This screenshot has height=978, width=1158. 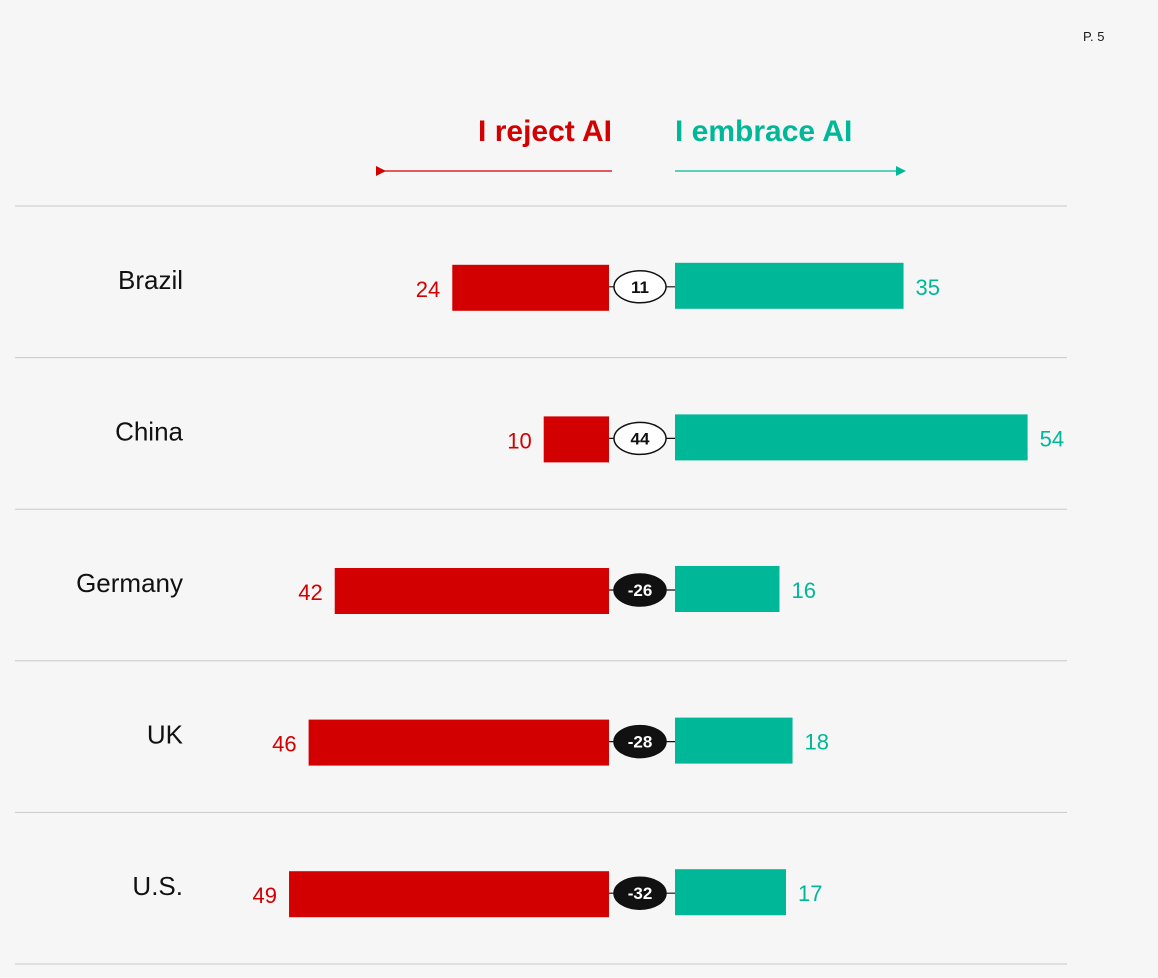 What do you see at coordinates (428, 289) in the screenshot?
I see `reject-value-label: 24` at bounding box center [428, 289].